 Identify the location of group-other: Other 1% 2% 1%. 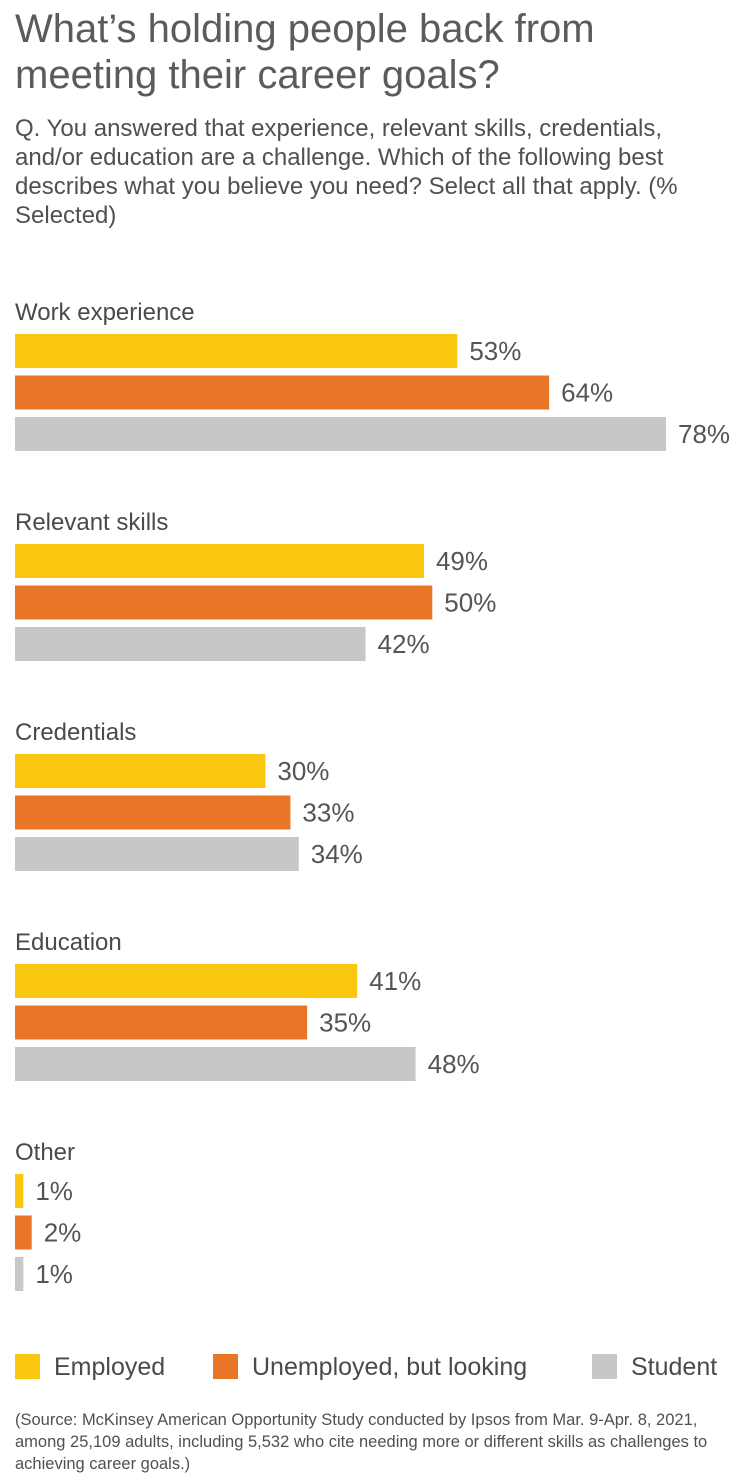
(48, 1215).